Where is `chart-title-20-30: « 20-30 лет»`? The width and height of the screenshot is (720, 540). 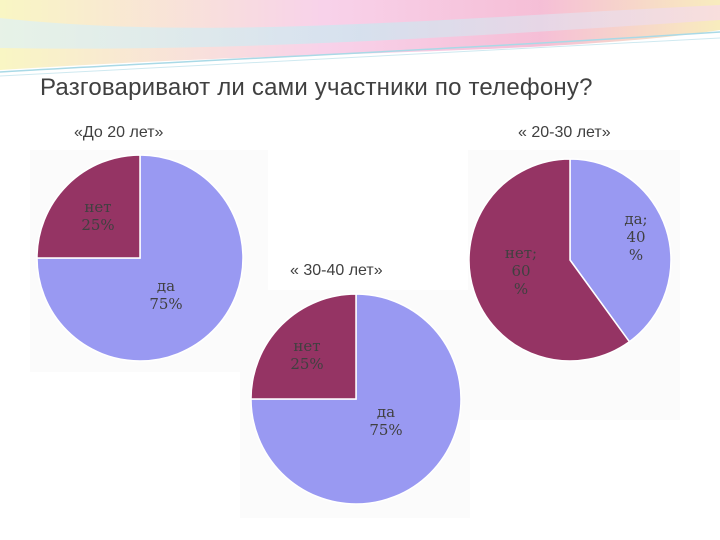
chart-title-20-30: « 20-30 лет» is located at coordinates (564, 132).